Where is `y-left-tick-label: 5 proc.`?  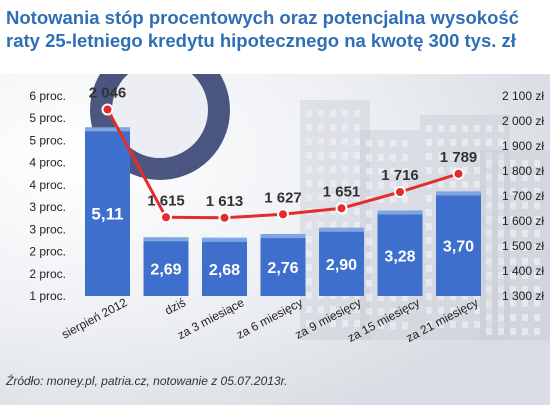 y-left-tick-label: 5 proc. is located at coordinates (47, 140).